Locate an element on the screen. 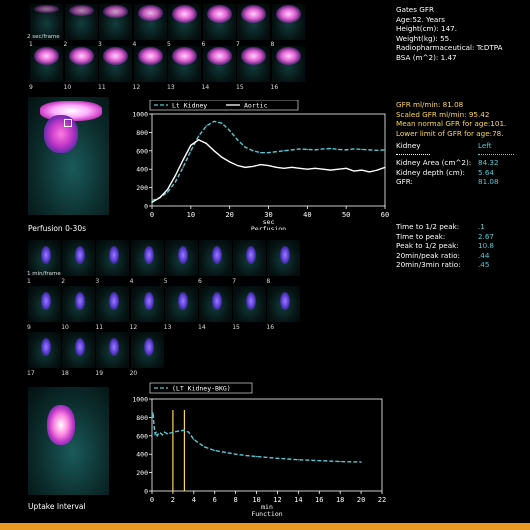  function-frame-rate-label: 1 min/frame is located at coordinates (44, 274).